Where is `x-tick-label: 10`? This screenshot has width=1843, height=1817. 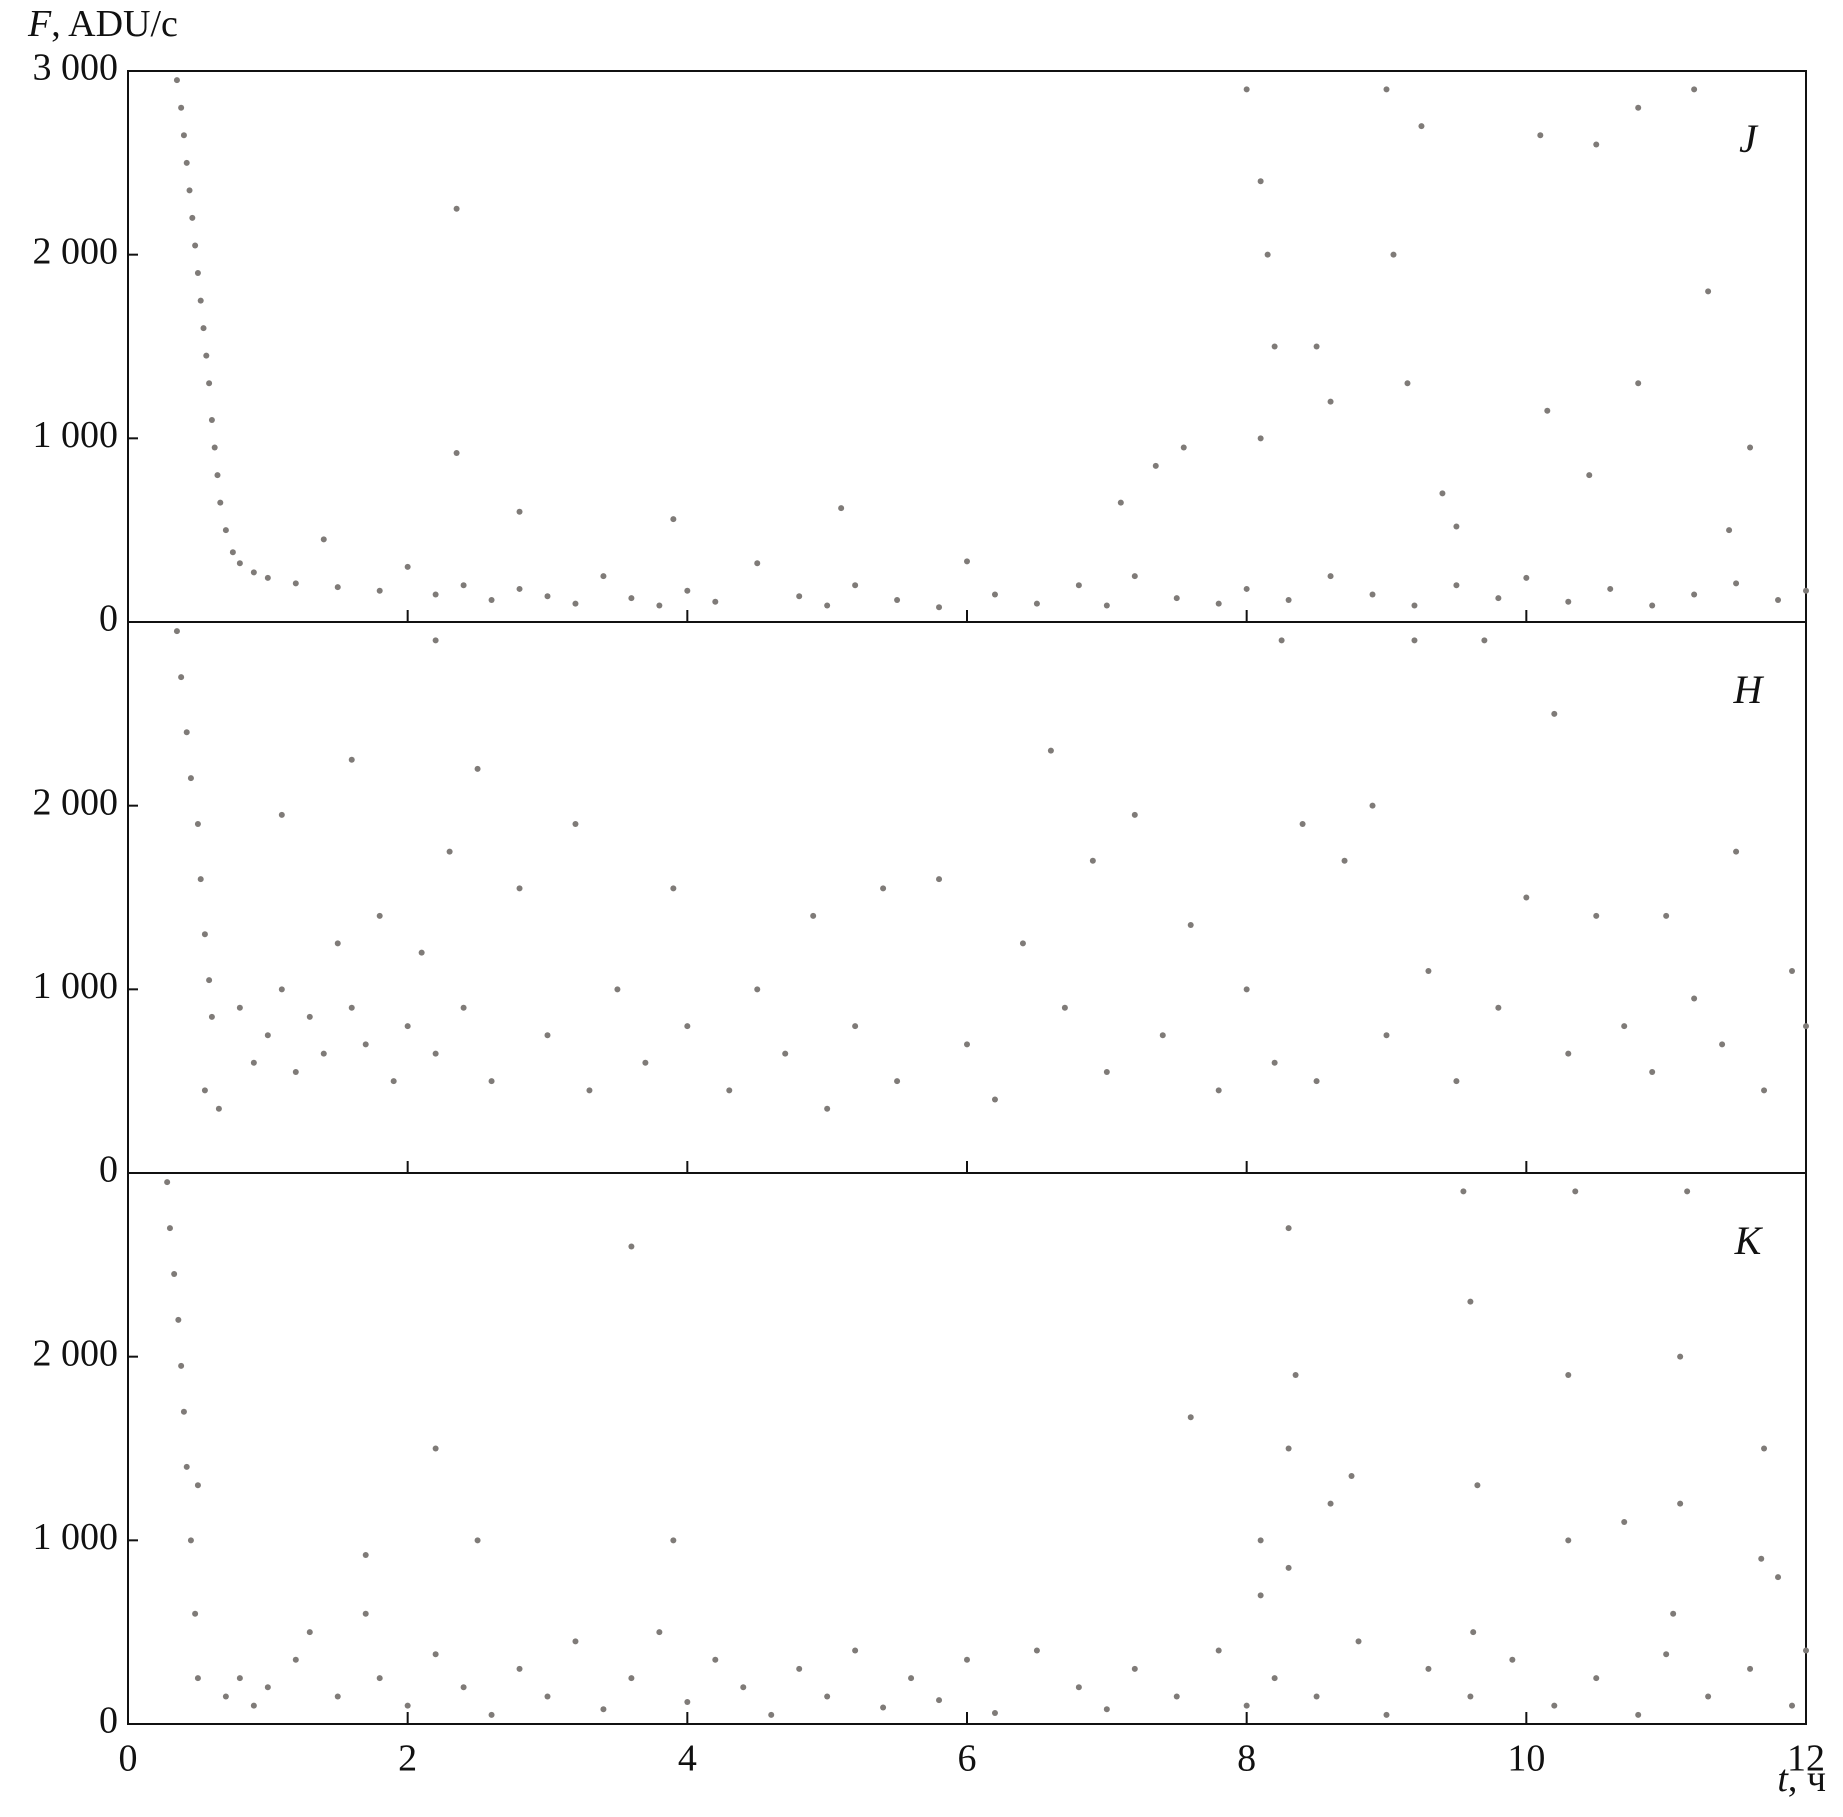
x-tick-label: 10 is located at coordinates (1526, 1759).